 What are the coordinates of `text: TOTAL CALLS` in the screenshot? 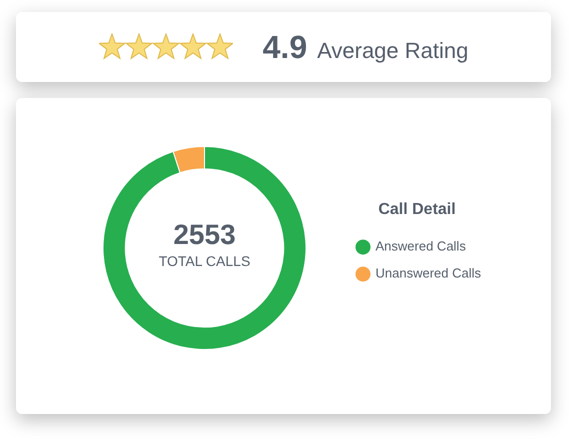 It's located at (204, 261).